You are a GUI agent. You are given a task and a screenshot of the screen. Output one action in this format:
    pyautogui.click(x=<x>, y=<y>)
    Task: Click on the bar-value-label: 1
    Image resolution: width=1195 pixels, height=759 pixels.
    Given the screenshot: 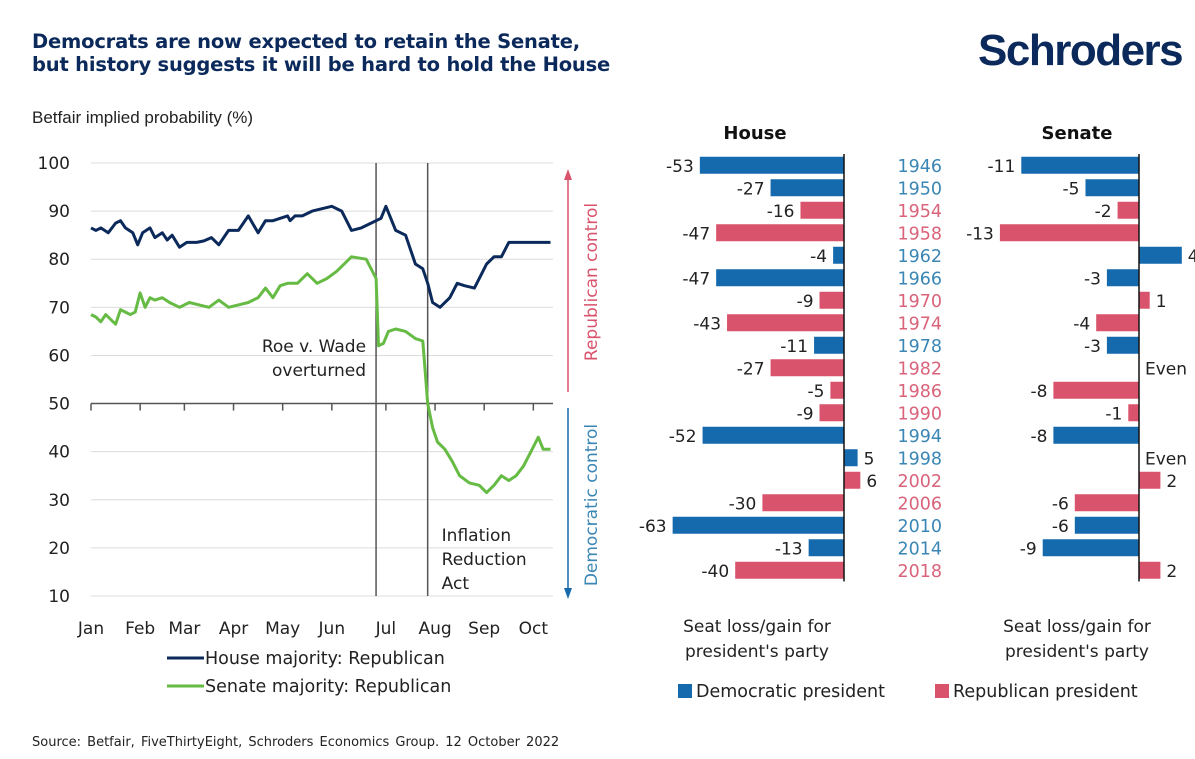 What is the action you would take?
    pyautogui.click(x=1161, y=302)
    